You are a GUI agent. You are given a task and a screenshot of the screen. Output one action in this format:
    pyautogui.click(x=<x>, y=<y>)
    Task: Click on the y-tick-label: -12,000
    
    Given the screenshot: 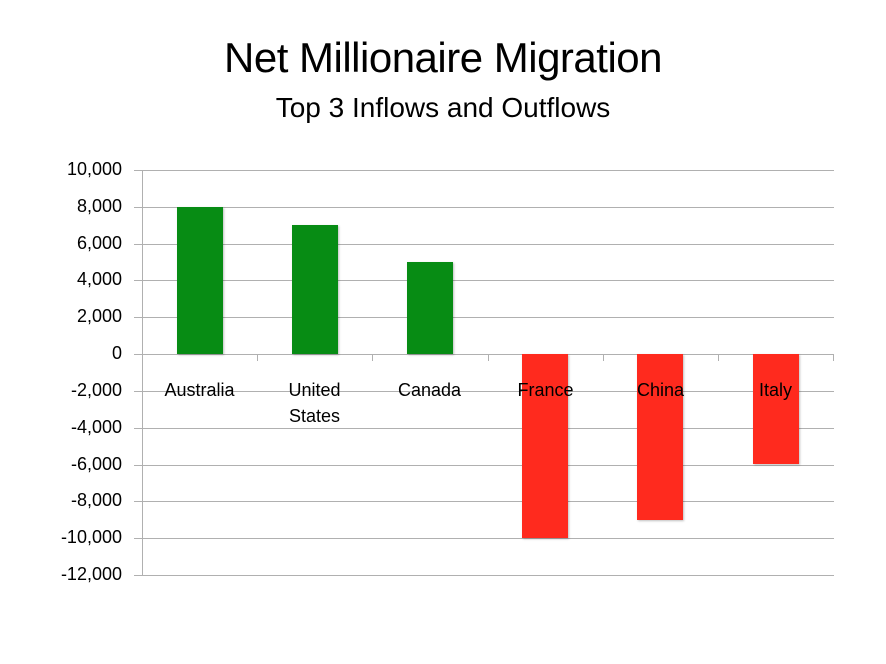 What is the action you would take?
    pyautogui.click(x=91, y=574)
    